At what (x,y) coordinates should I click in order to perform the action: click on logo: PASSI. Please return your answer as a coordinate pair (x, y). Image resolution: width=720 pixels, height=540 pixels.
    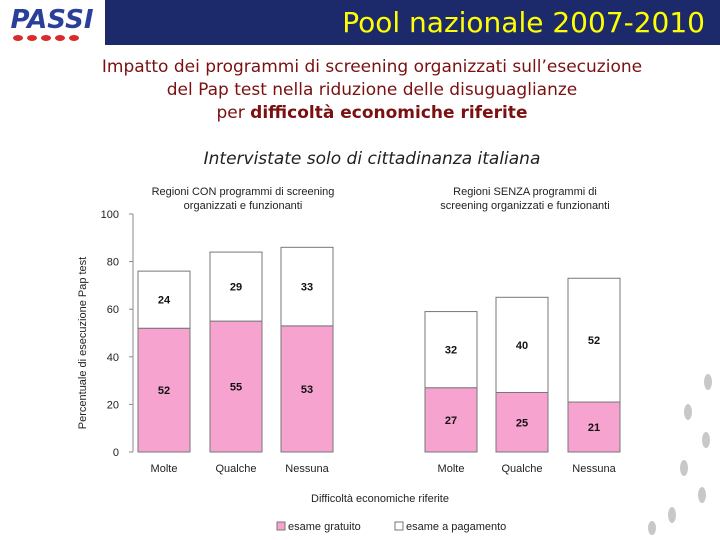
    Looking at the image, I should click on (52, 20).